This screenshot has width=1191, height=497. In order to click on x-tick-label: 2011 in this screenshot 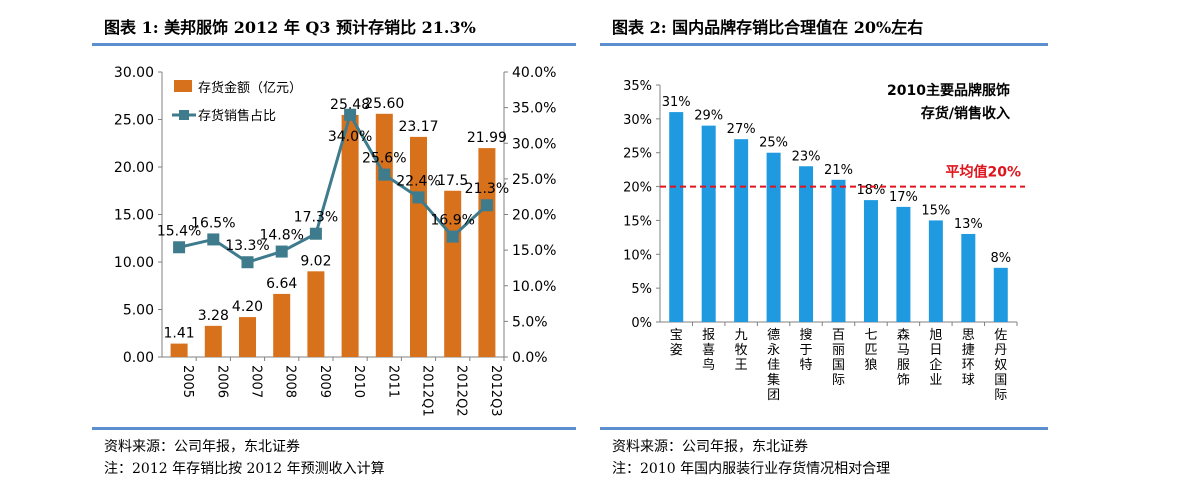, I will do `click(392, 381)`.